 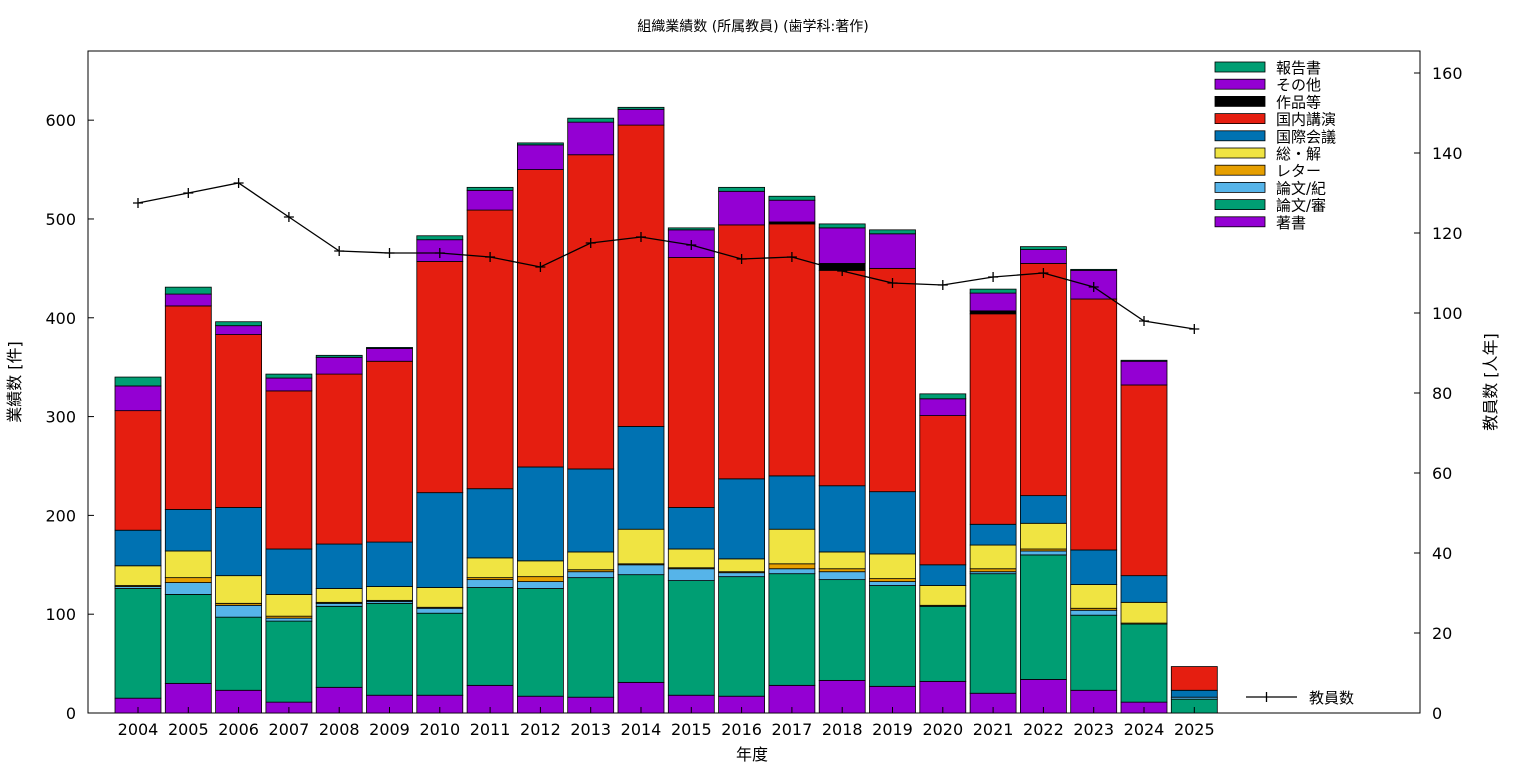 I want to click on legend-label: 国際会議, so click(x=1306, y=137).